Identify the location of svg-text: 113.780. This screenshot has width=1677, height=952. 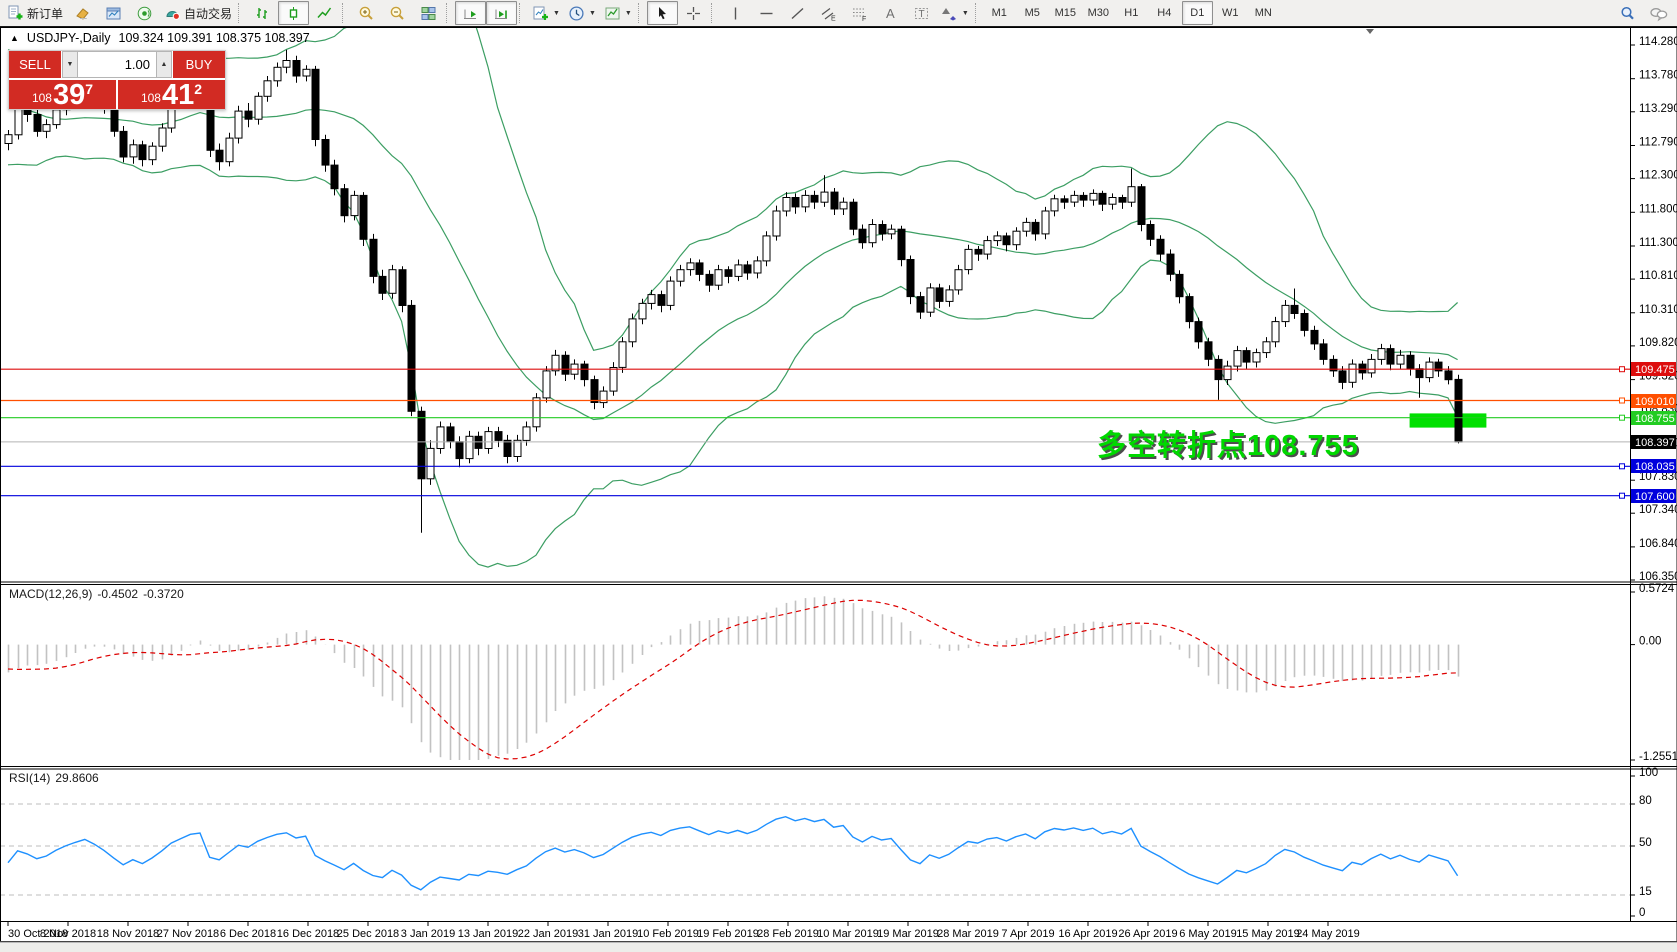
(1658, 76).